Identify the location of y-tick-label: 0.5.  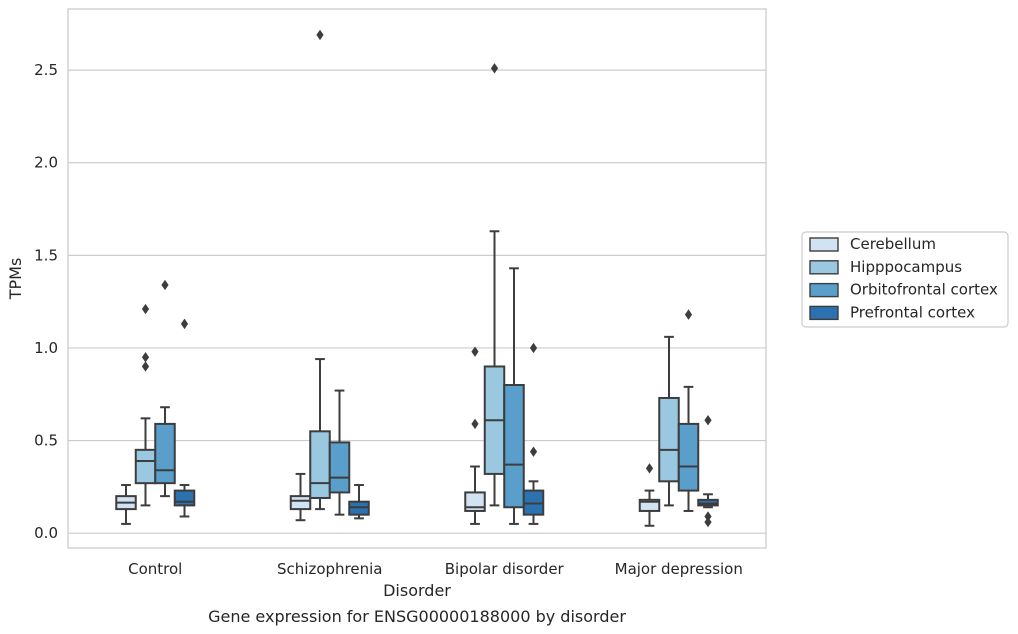
(46, 441).